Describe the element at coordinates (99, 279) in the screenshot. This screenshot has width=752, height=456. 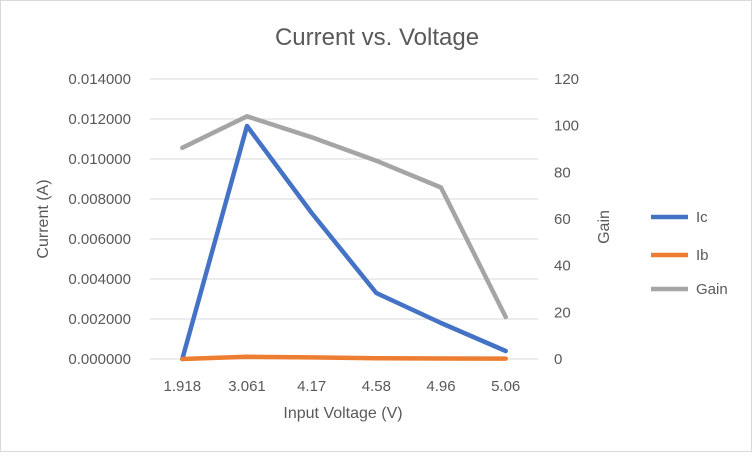
I see `y-tick-label: 0.004000` at that location.